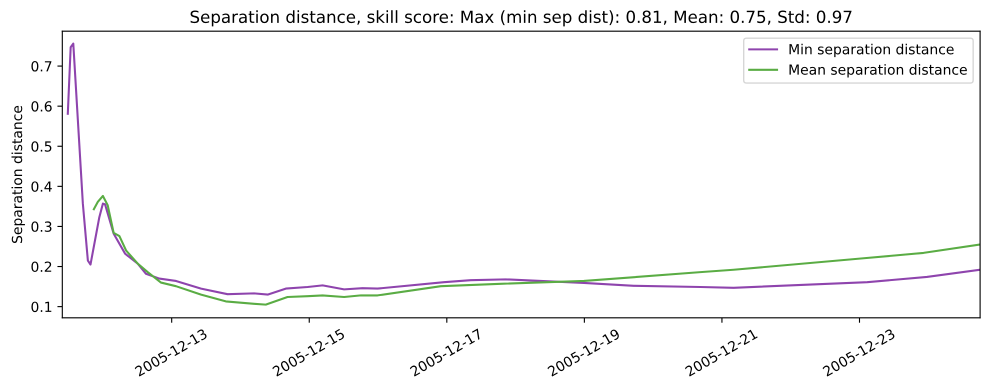 The width and height of the screenshot is (989, 390). I want to click on y-tick-label: 0.2, so click(41, 267).